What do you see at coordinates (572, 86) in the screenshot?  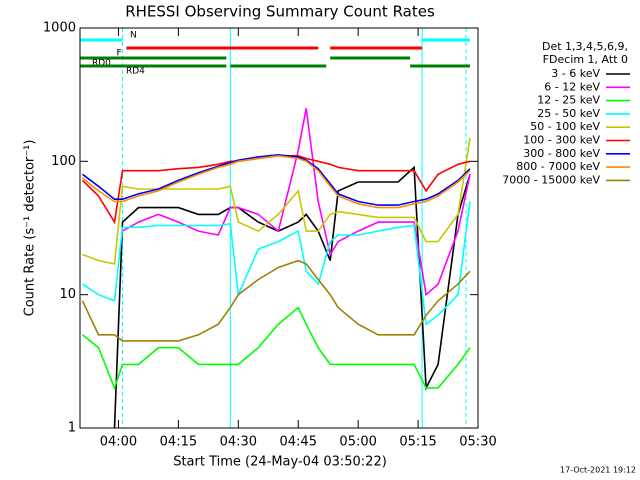 I see `legend-label: 6 - 12 keV` at bounding box center [572, 86].